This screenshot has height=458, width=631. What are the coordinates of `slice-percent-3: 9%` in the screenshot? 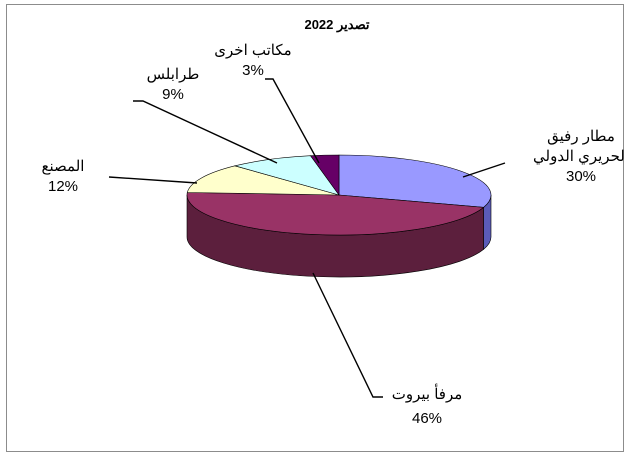 It's located at (173, 94).